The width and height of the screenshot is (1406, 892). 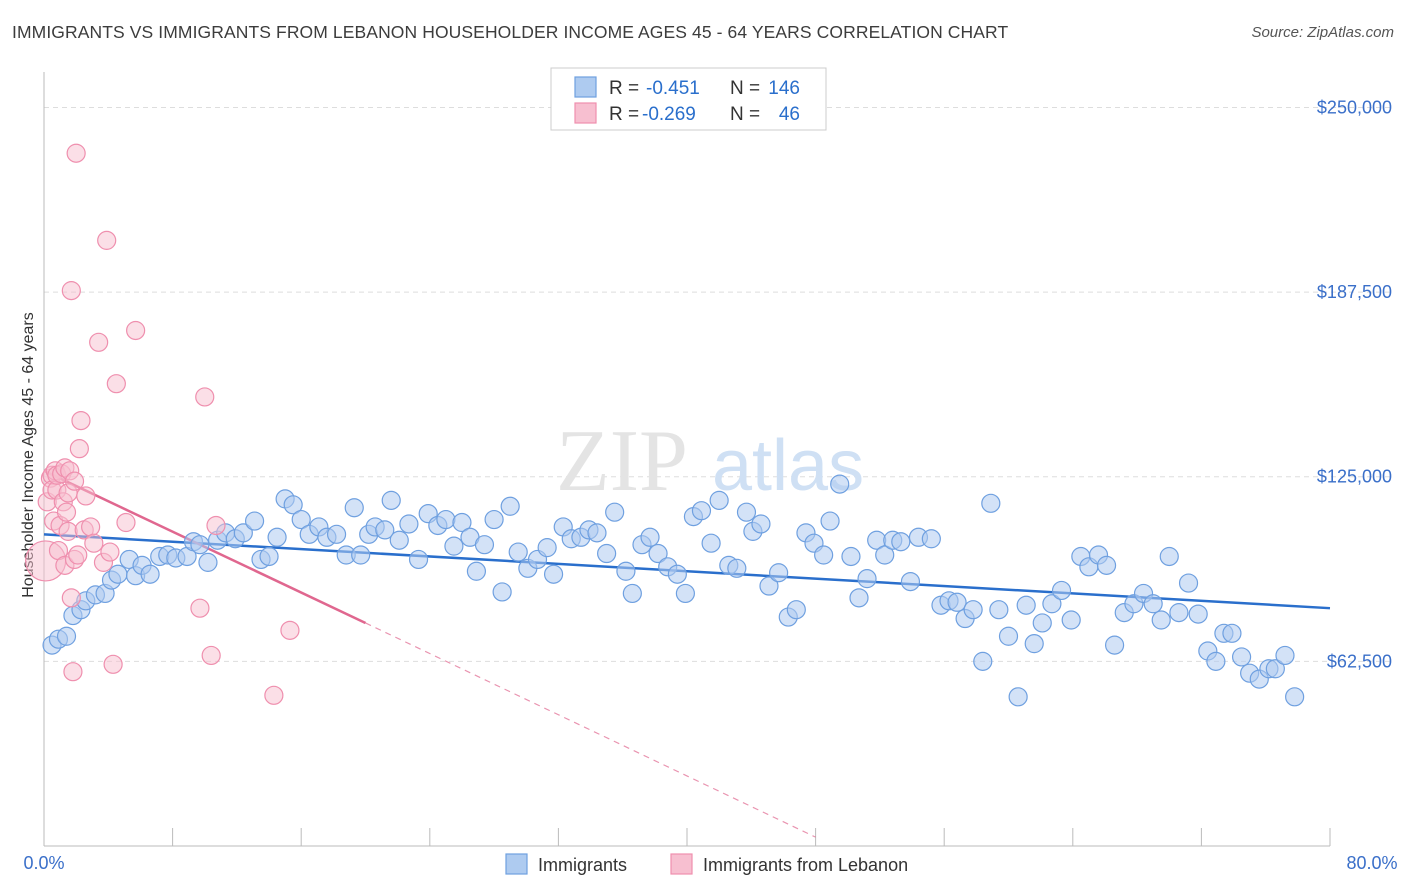 What do you see at coordinates (590, 730) in the screenshot?
I see `trend-line-lebanon-extension` at bounding box center [590, 730].